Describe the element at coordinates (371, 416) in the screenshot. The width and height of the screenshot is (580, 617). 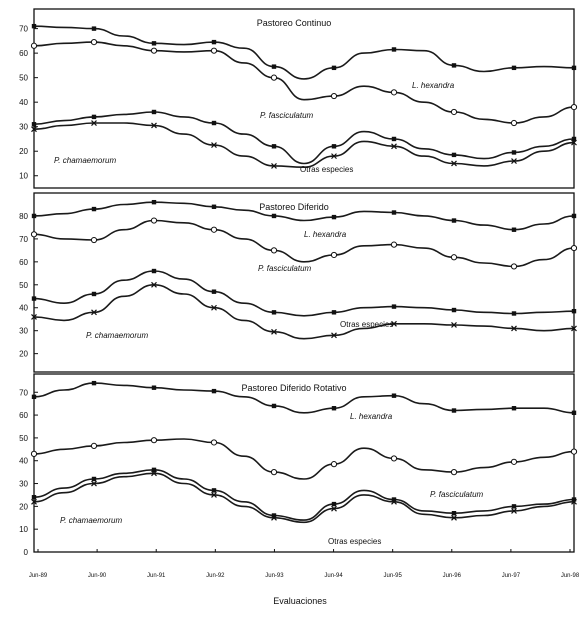
I see `series-label: L. hexandra` at that location.